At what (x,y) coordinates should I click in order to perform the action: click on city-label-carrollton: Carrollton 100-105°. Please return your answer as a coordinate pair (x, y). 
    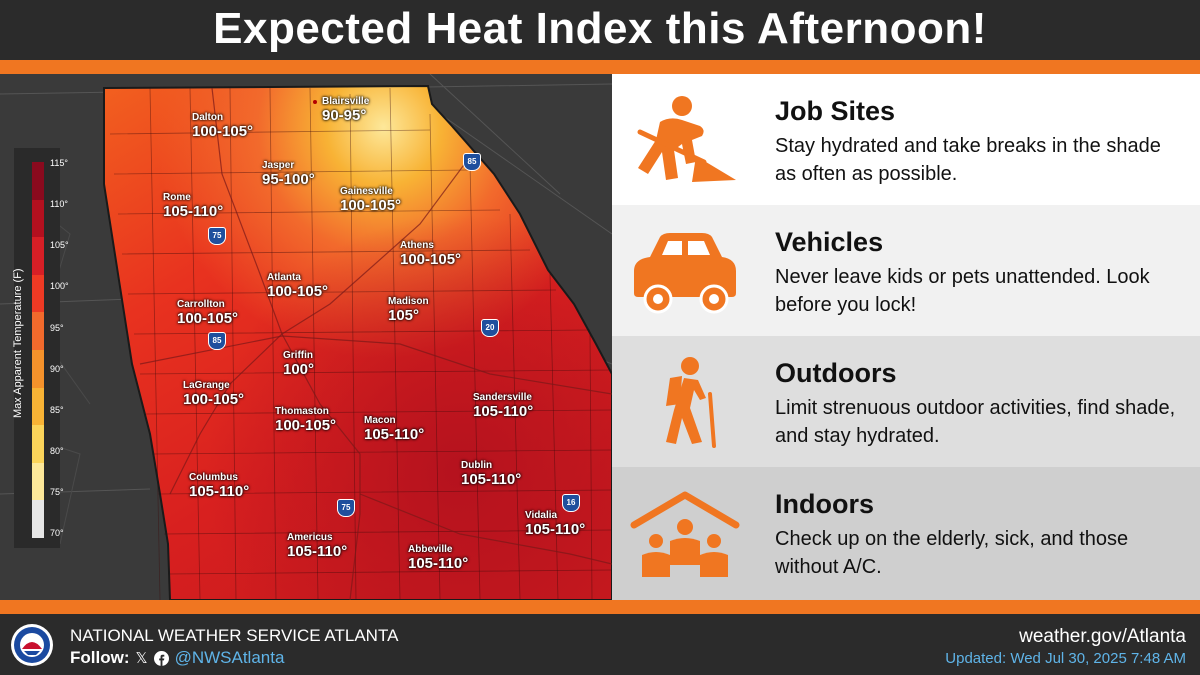
    Looking at the image, I should click on (208, 313).